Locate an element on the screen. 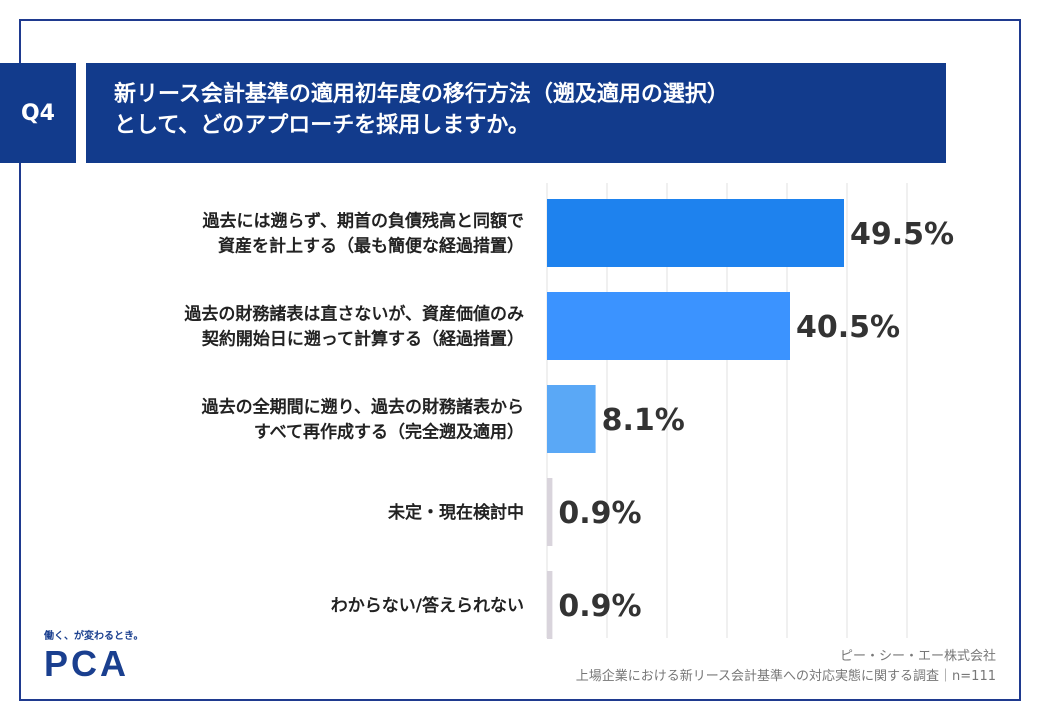  category-label-5-line-1: わからない/答えられない is located at coordinates (427, 605).